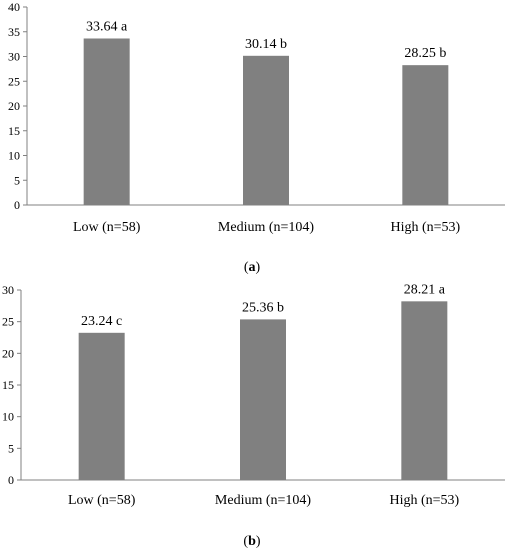 The image size is (505, 550). What do you see at coordinates (263, 307) in the screenshot?
I see `data-label: 25.36 b` at bounding box center [263, 307].